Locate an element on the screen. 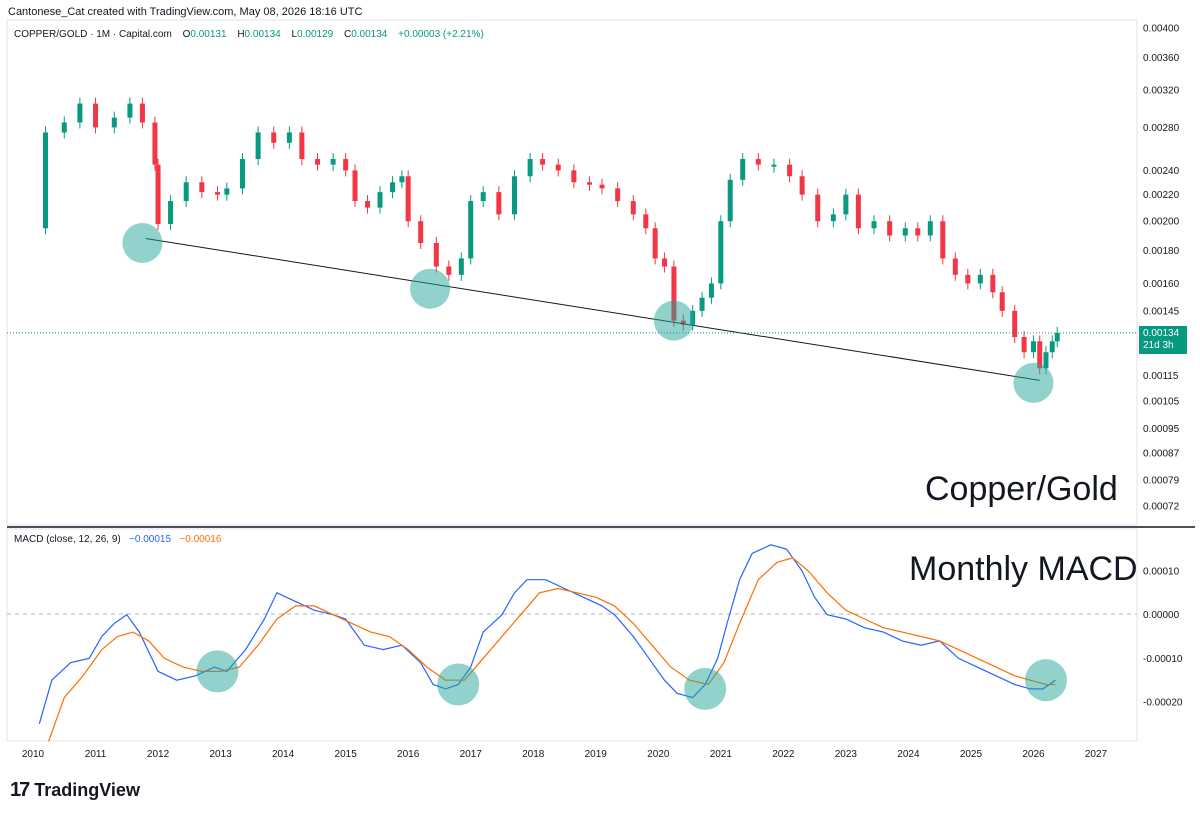 The width and height of the screenshot is (1200, 814). time-tick-label: 2025 is located at coordinates (971, 754).